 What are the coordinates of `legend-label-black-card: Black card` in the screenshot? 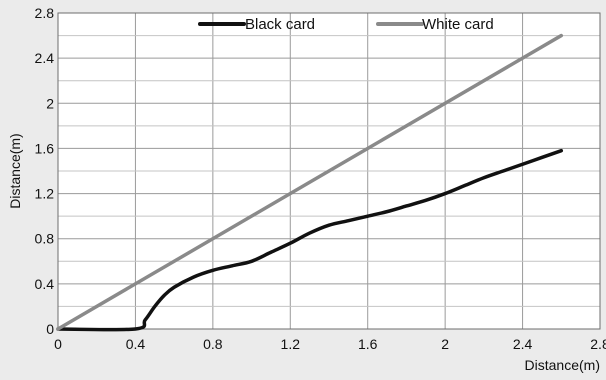 It's located at (280, 24).